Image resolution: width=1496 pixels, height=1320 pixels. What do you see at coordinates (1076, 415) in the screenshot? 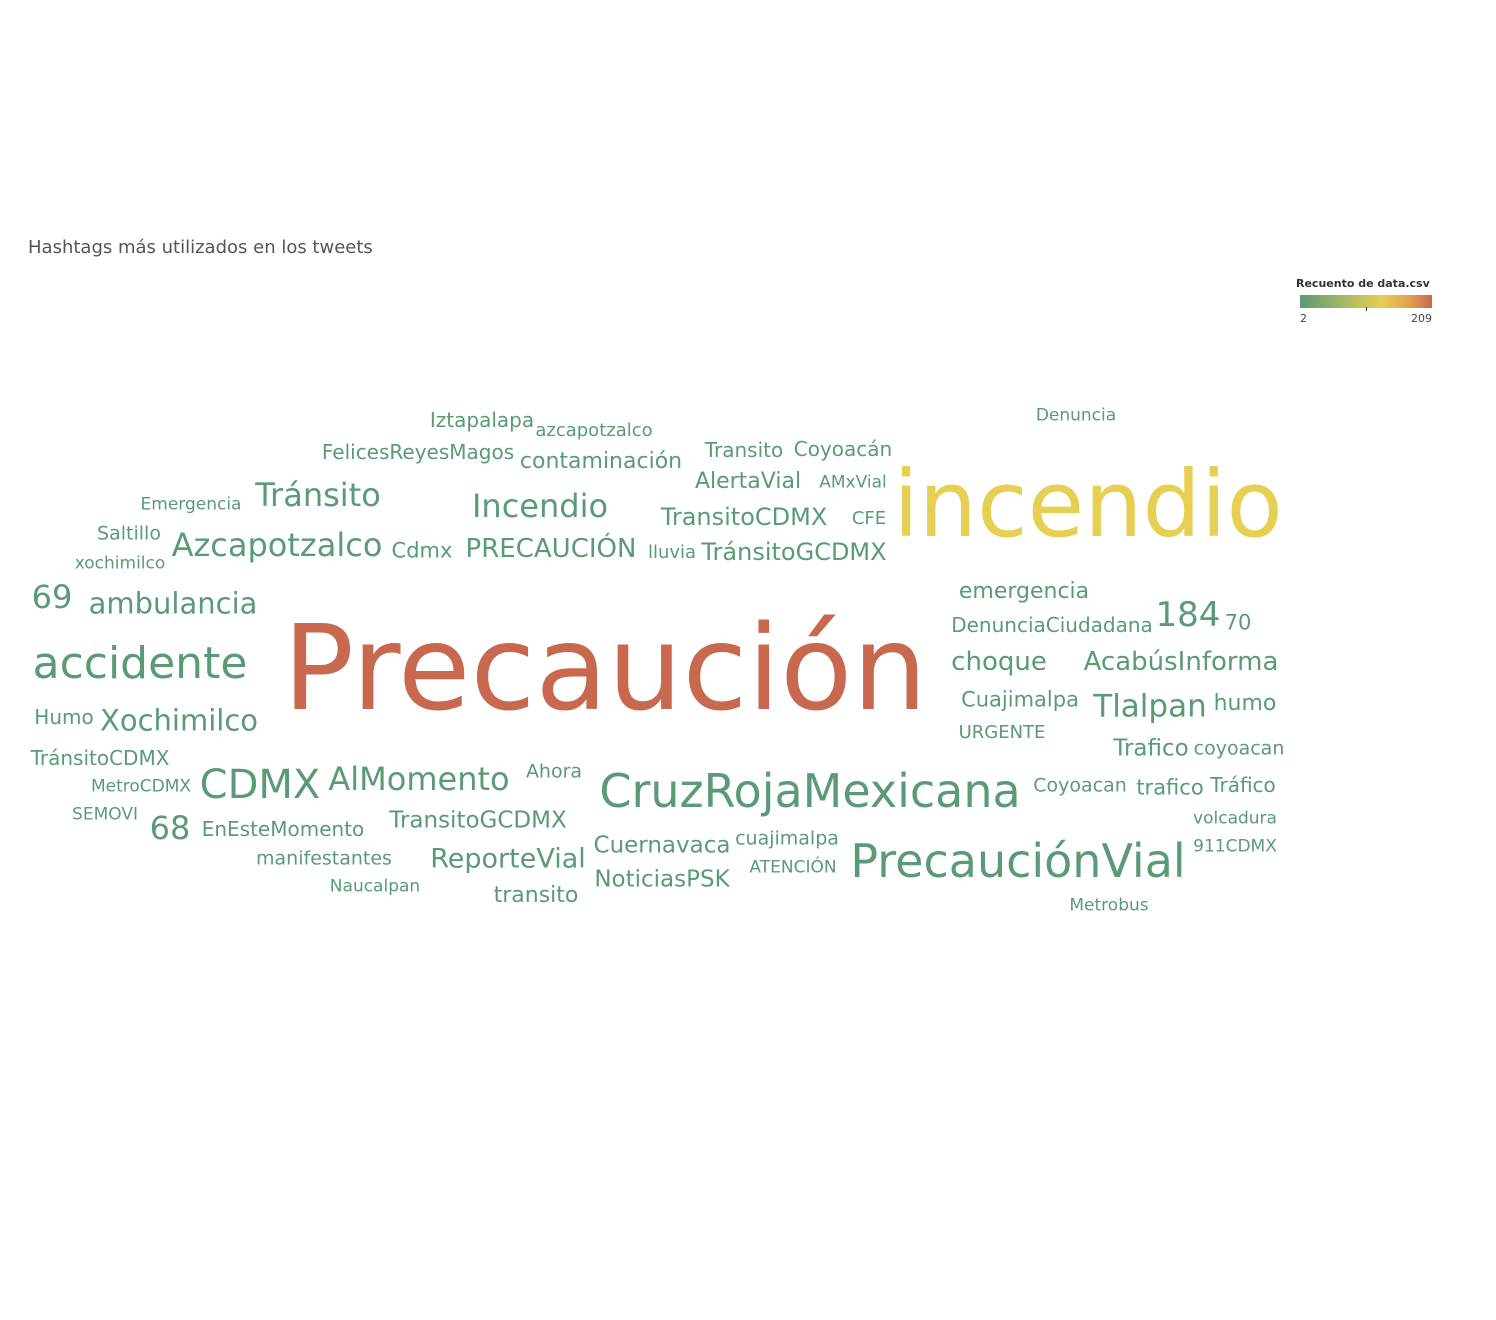
I see `word-53: Denuncia` at bounding box center [1076, 415].